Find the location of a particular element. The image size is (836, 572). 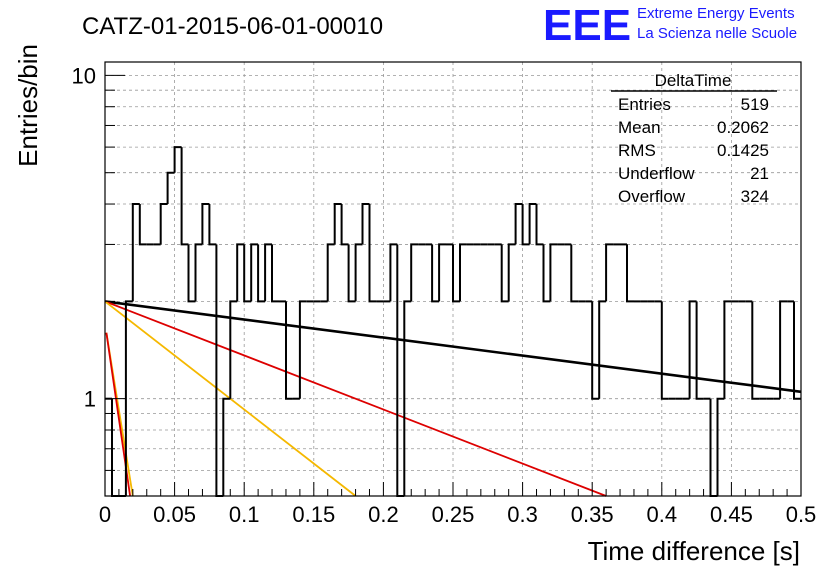

x-tick-label: 0.5 is located at coordinates (801, 514).